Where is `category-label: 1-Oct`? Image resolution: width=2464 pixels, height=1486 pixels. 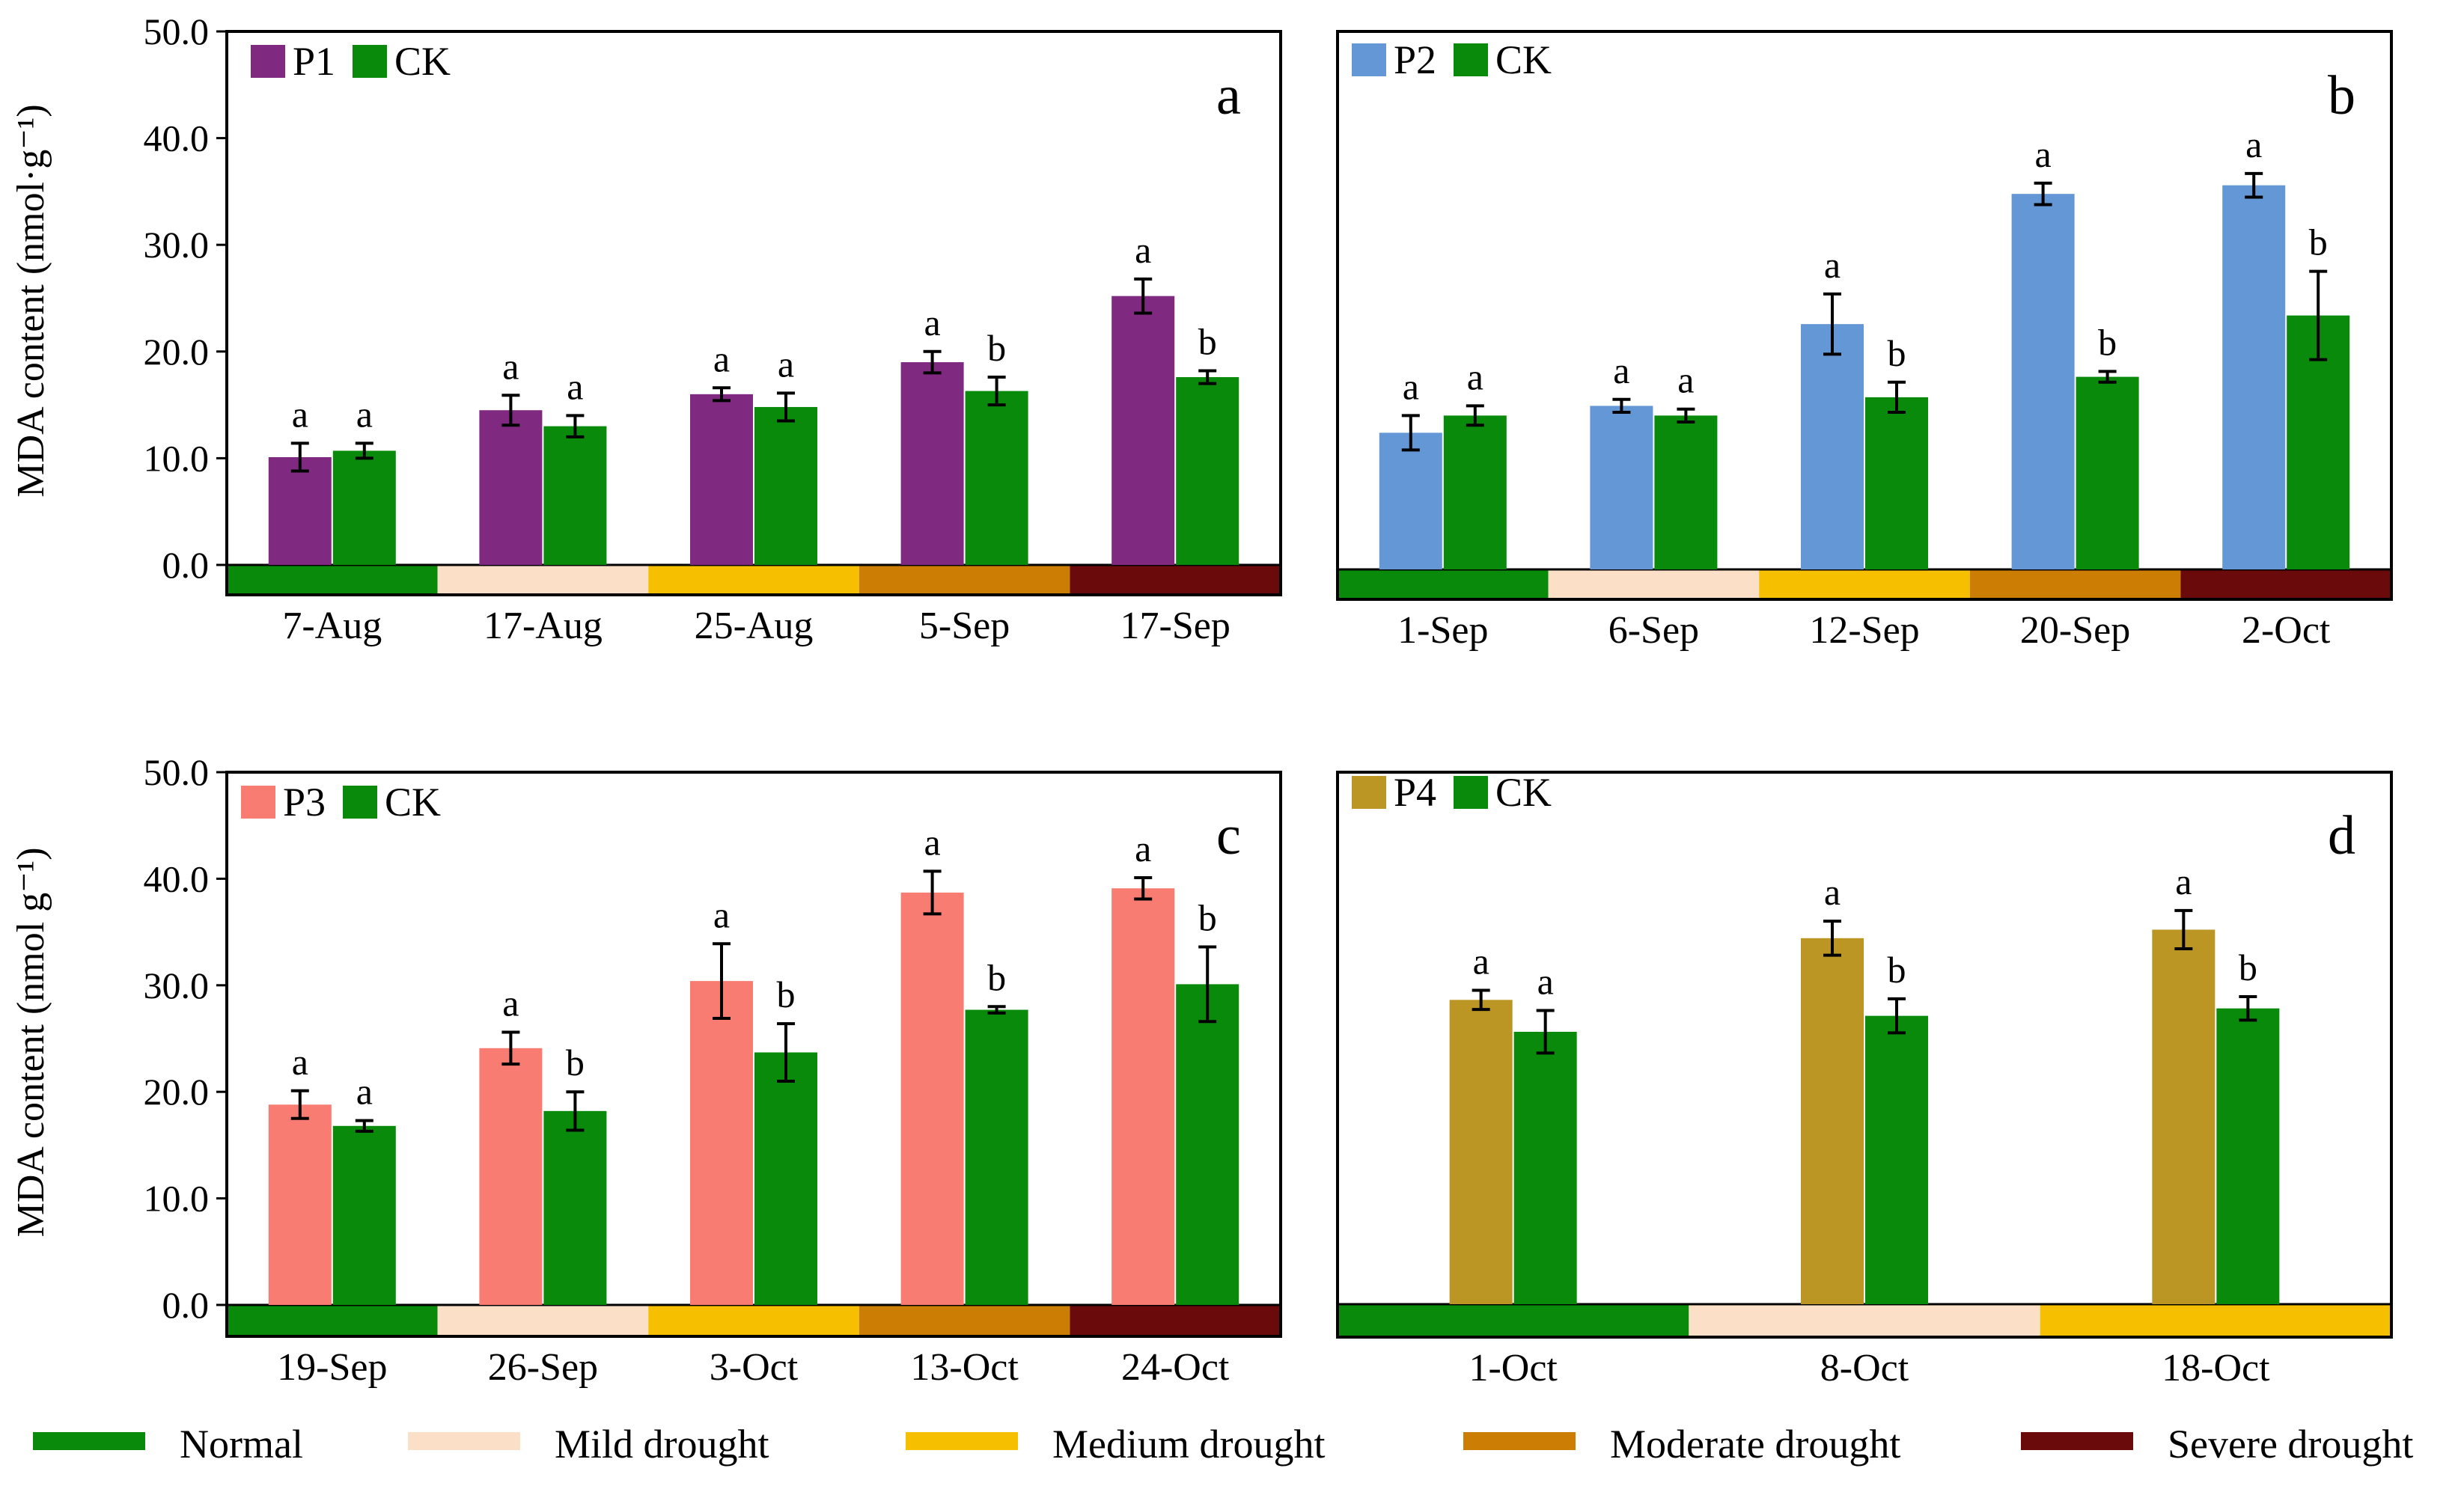
category-label: 1-Oct is located at coordinates (1514, 1368).